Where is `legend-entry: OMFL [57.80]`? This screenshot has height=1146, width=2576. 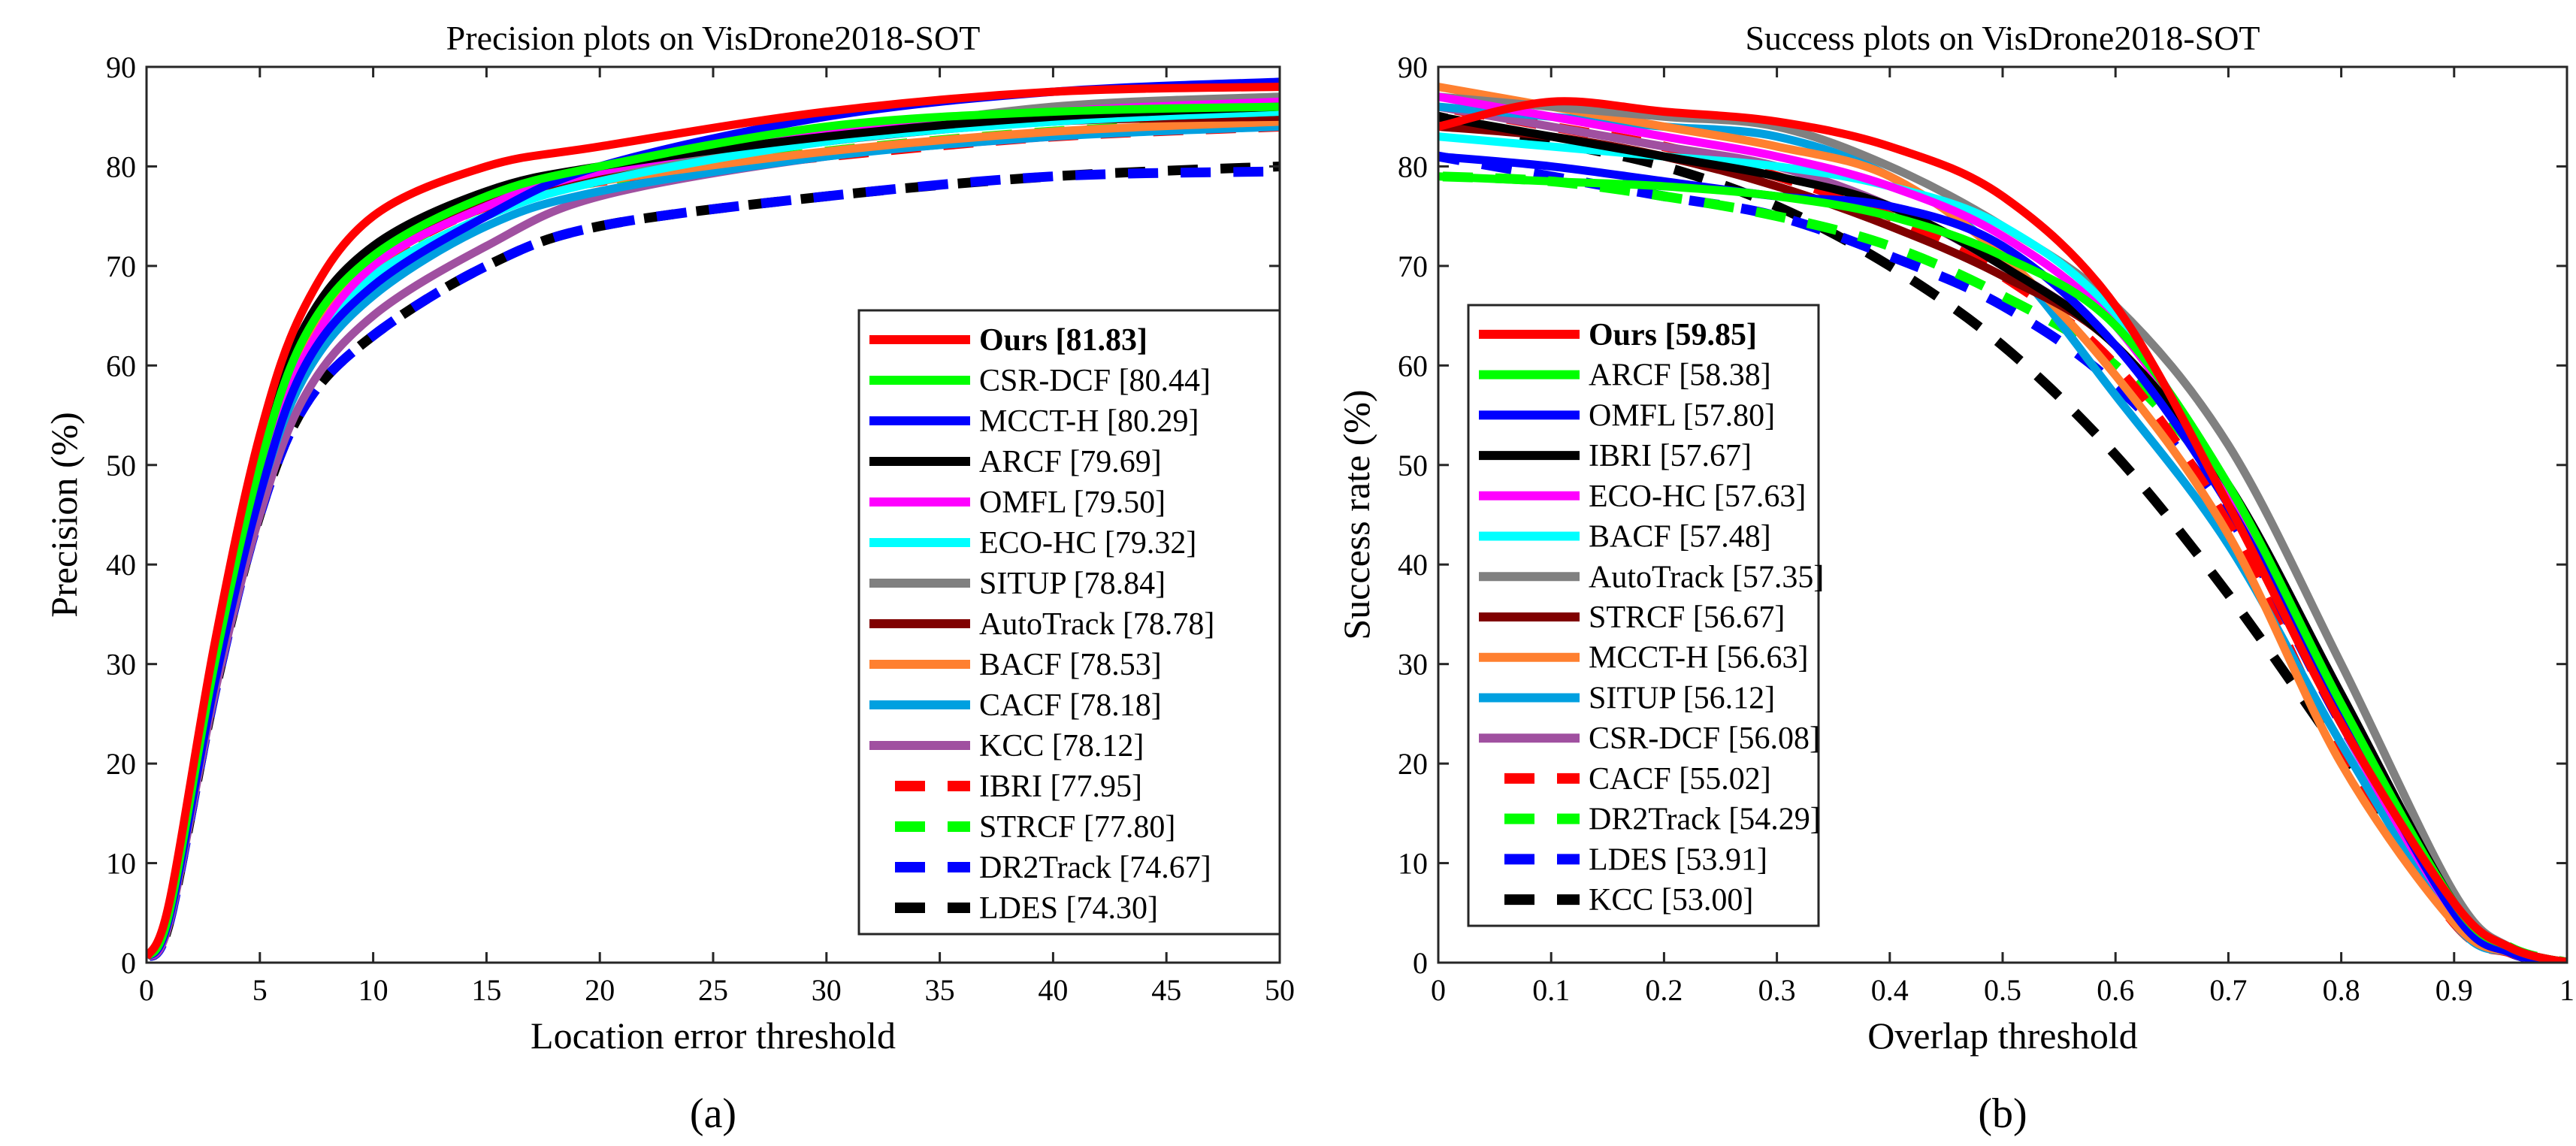
legend-entry: OMFL [57.80] is located at coordinates (1682, 415).